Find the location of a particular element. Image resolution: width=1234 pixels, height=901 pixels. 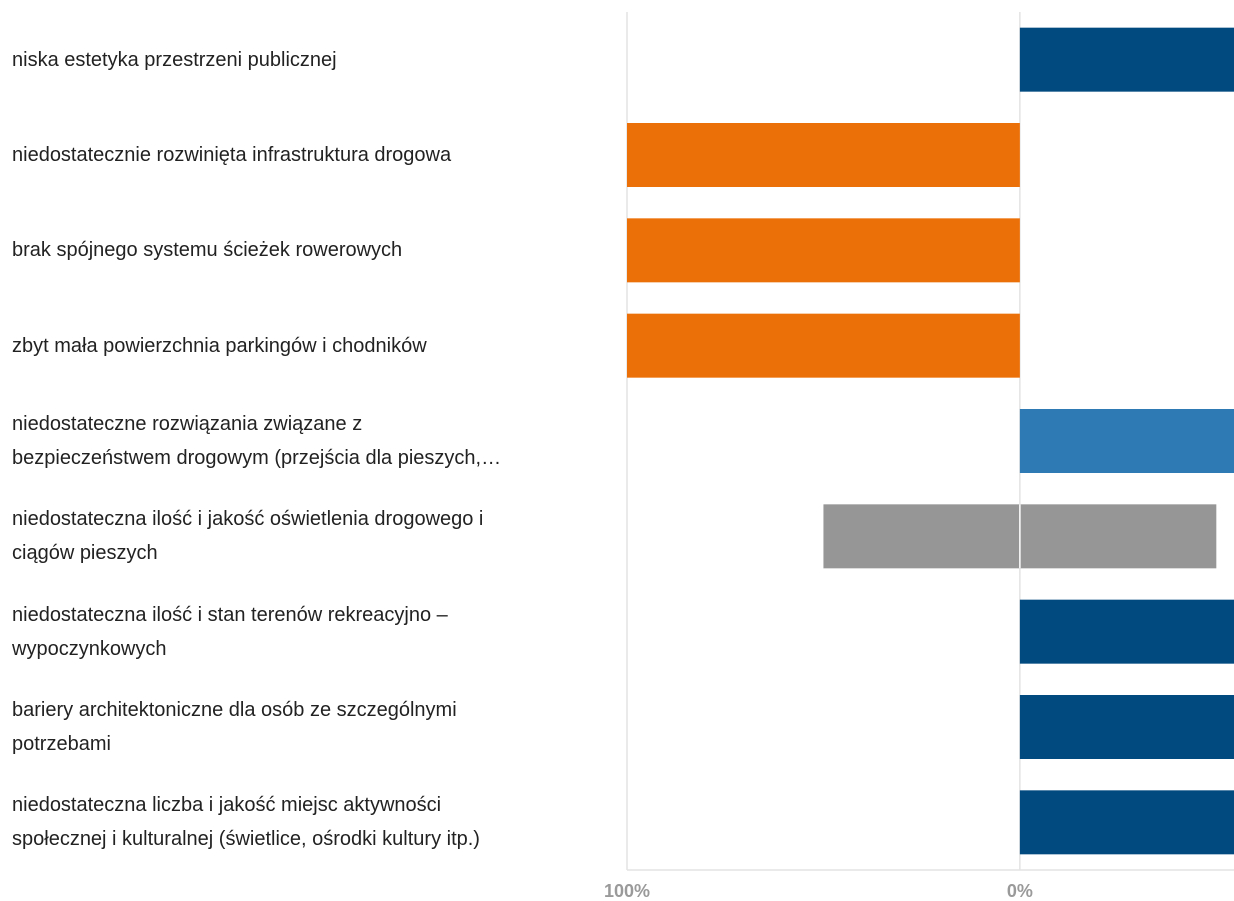

x-tick-label: 100% is located at coordinates (627, 891).